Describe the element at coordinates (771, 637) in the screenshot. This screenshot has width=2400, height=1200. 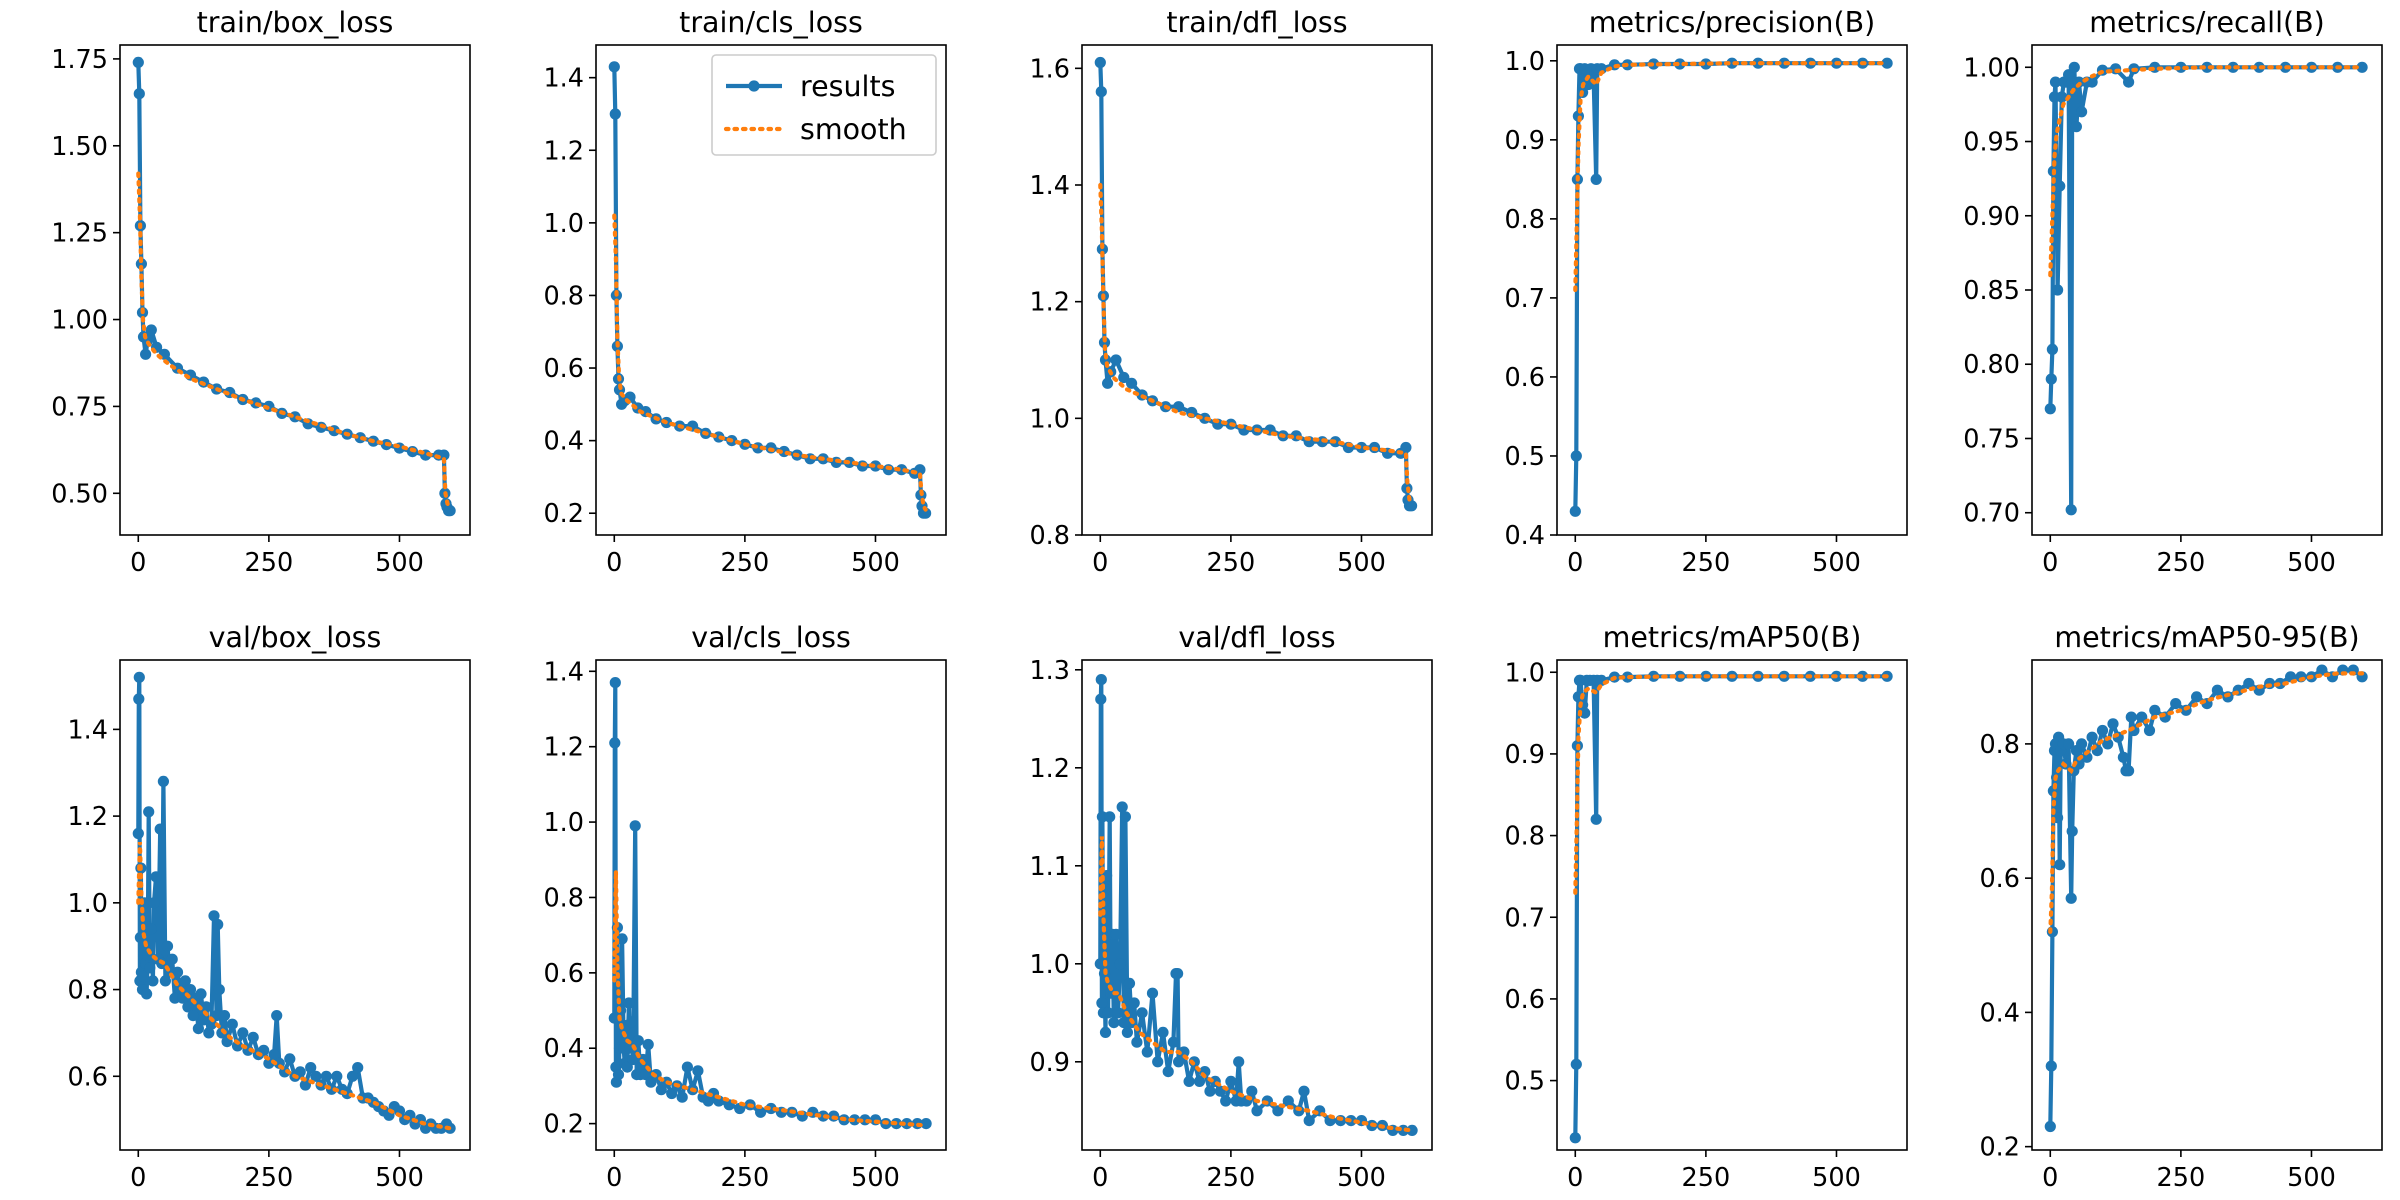
I see `chart-title: val/cls_loss` at that location.